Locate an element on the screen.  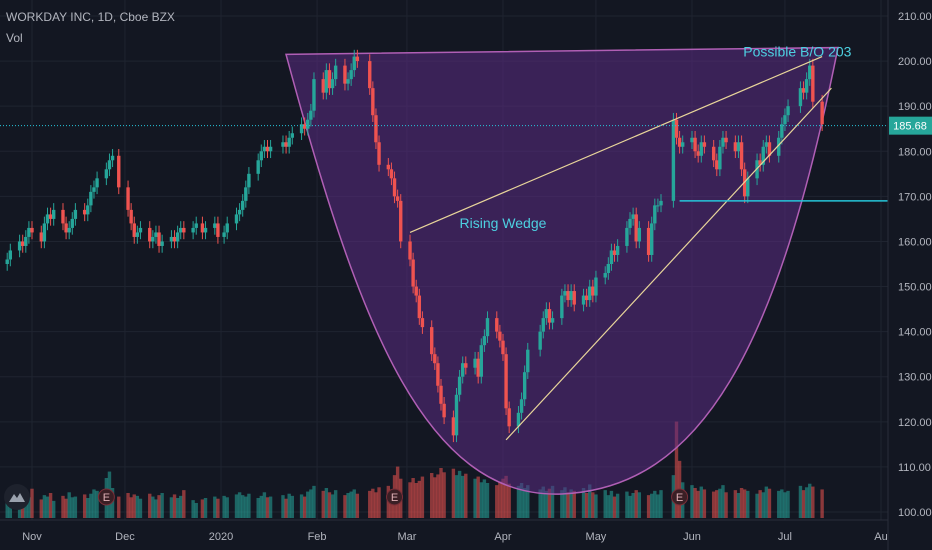
price-tick-label: 160.00 is located at coordinates (915, 242).